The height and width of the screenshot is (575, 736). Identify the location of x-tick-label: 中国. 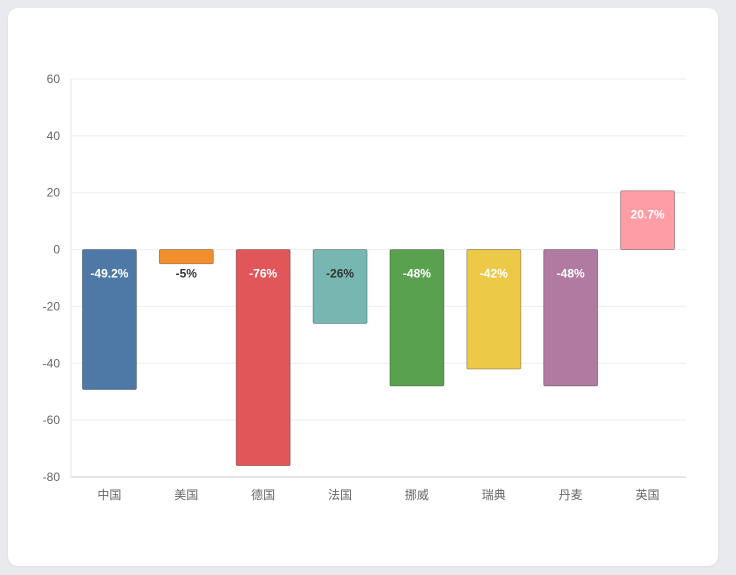
(109, 494).